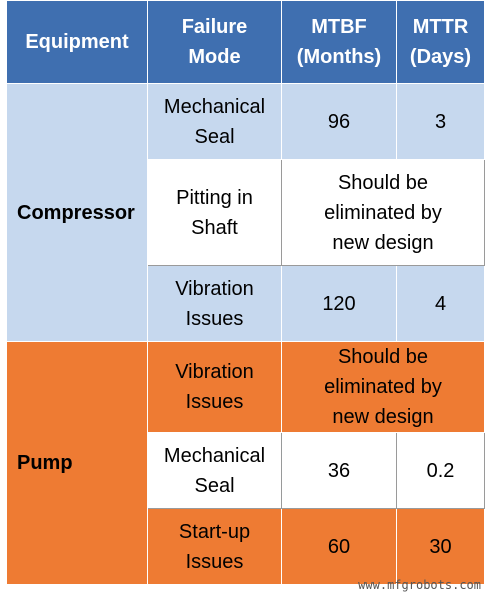  Describe the element at coordinates (440, 470) in the screenshot. I see `mttr-cell: 0.2` at that location.